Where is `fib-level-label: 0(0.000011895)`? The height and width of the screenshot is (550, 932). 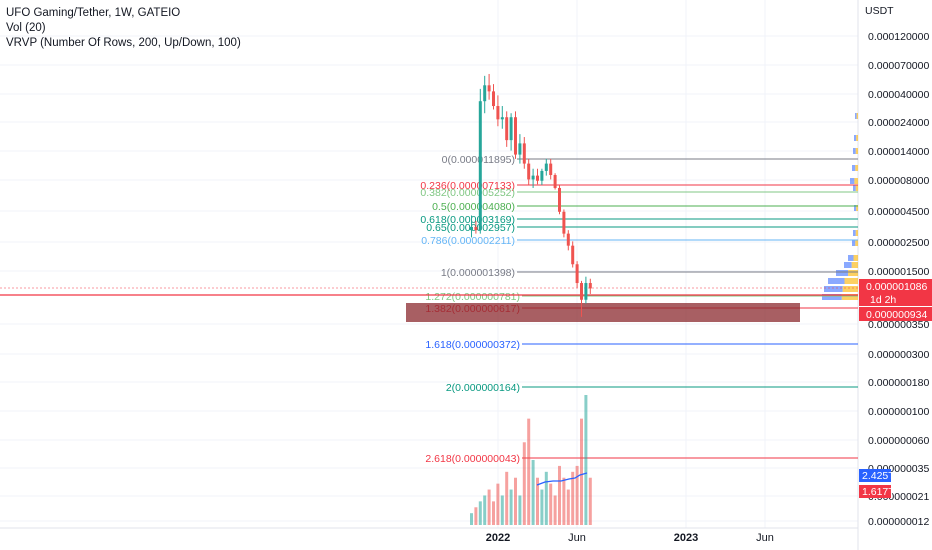 fib-level-label: 0(0.000011895) is located at coordinates (478, 160).